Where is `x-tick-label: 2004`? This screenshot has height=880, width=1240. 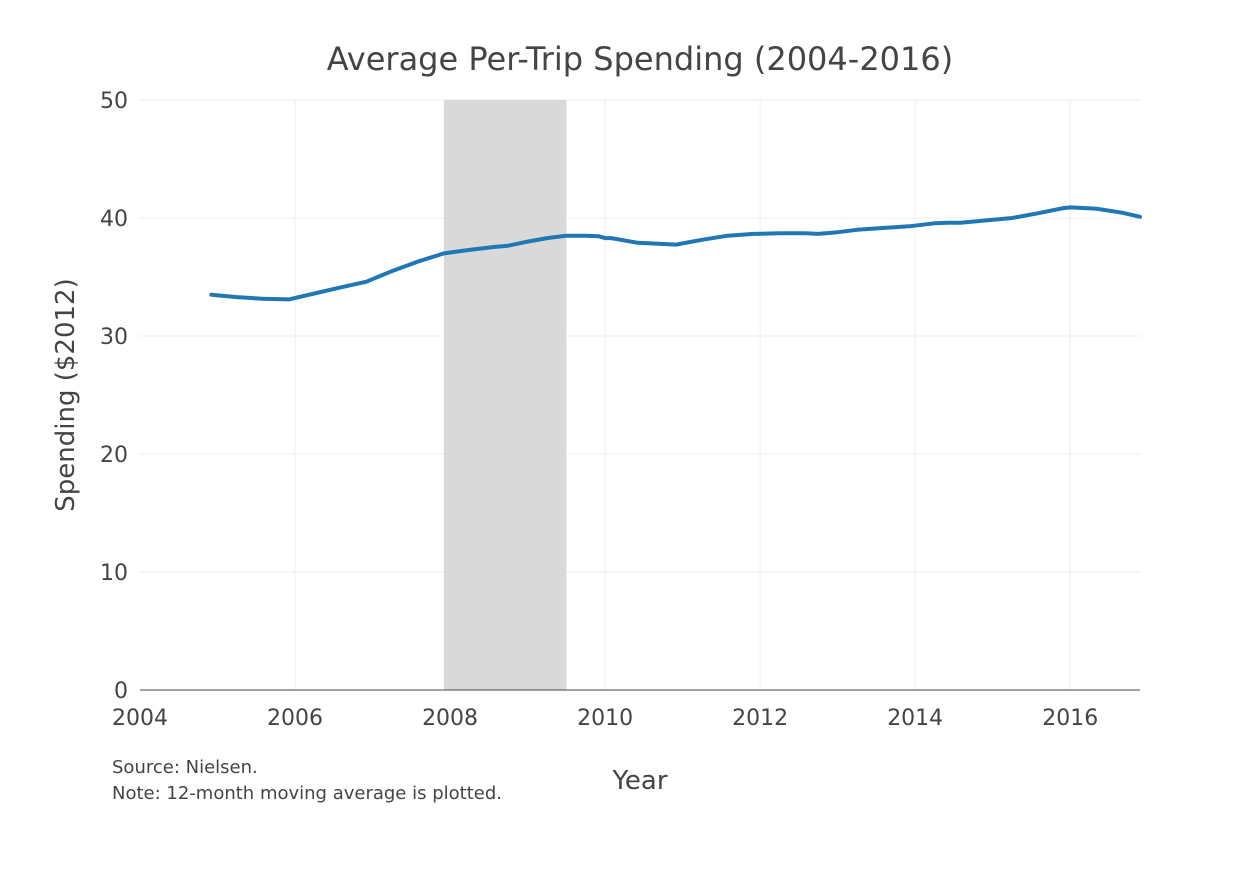 x-tick-label: 2004 is located at coordinates (140, 718).